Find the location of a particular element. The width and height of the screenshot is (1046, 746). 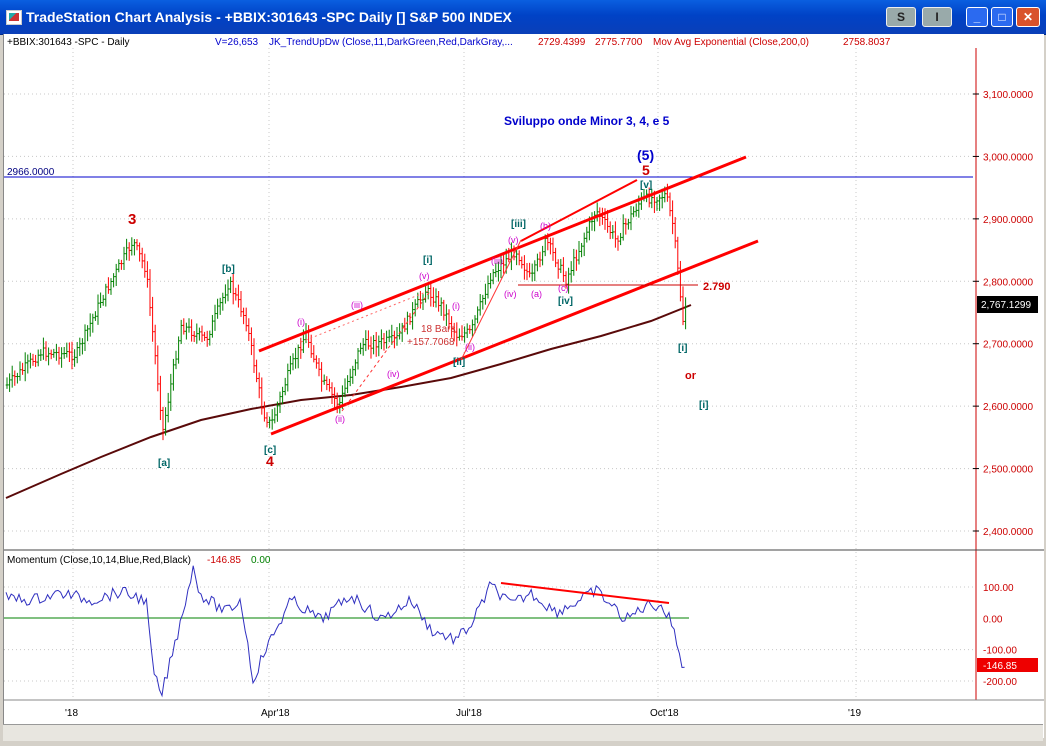

y-tick-label: 2,800.0000 is located at coordinates (1008, 282).